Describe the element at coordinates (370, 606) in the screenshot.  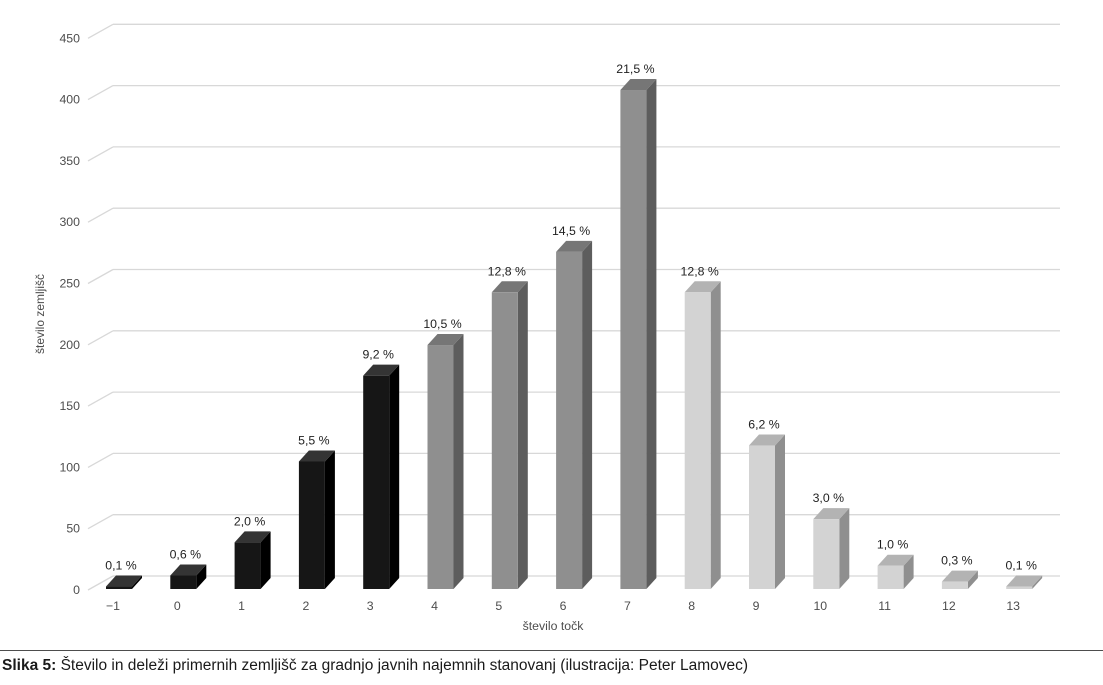
I see `x-axis-category-label: 3` at that location.